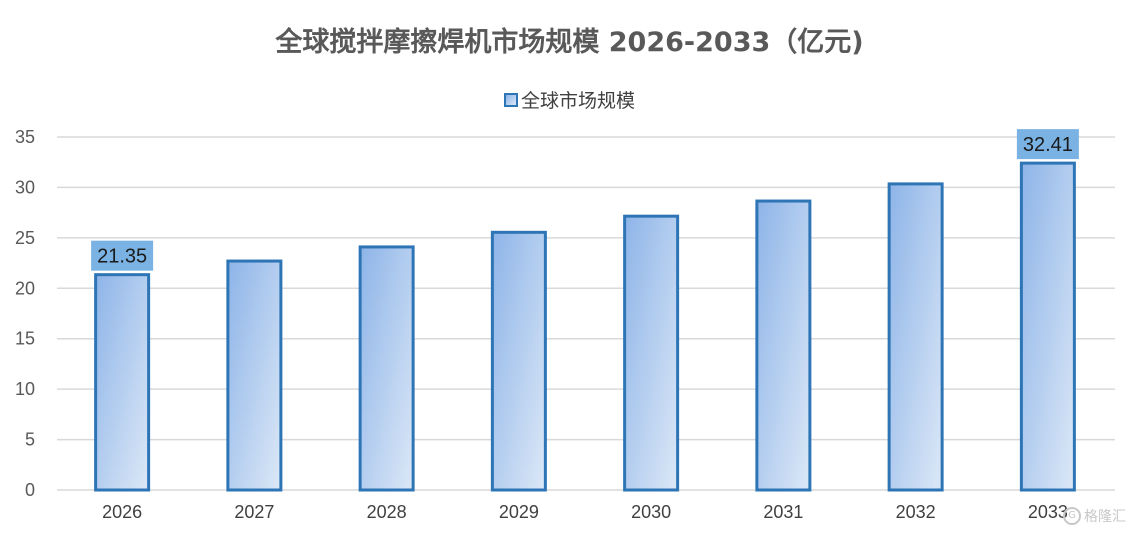 The image size is (1139, 536). Describe the element at coordinates (25, 339) in the screenshot. I see `y-tick-label: 15` at that location.